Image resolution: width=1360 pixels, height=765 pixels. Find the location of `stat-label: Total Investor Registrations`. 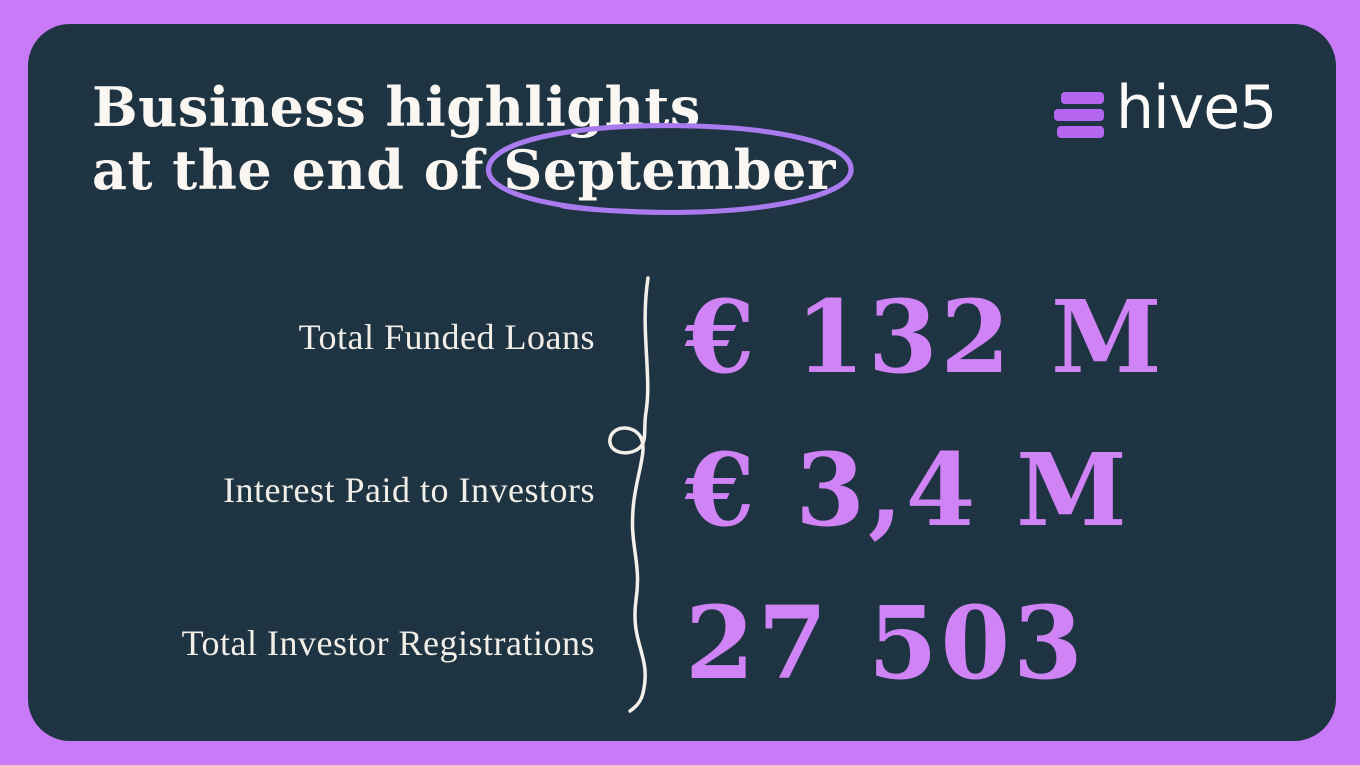

stat-label: Total Investor Registrations is located at coordinates (388, 642).